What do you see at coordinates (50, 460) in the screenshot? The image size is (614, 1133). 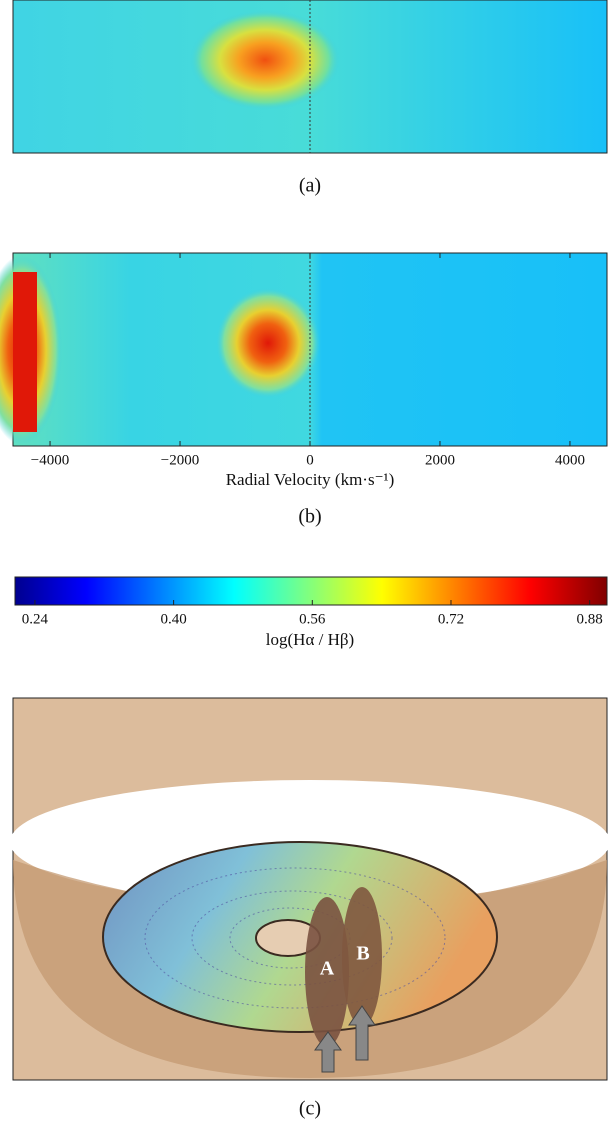 I see `tick-label: −4000` at bounding box center [50, 460].